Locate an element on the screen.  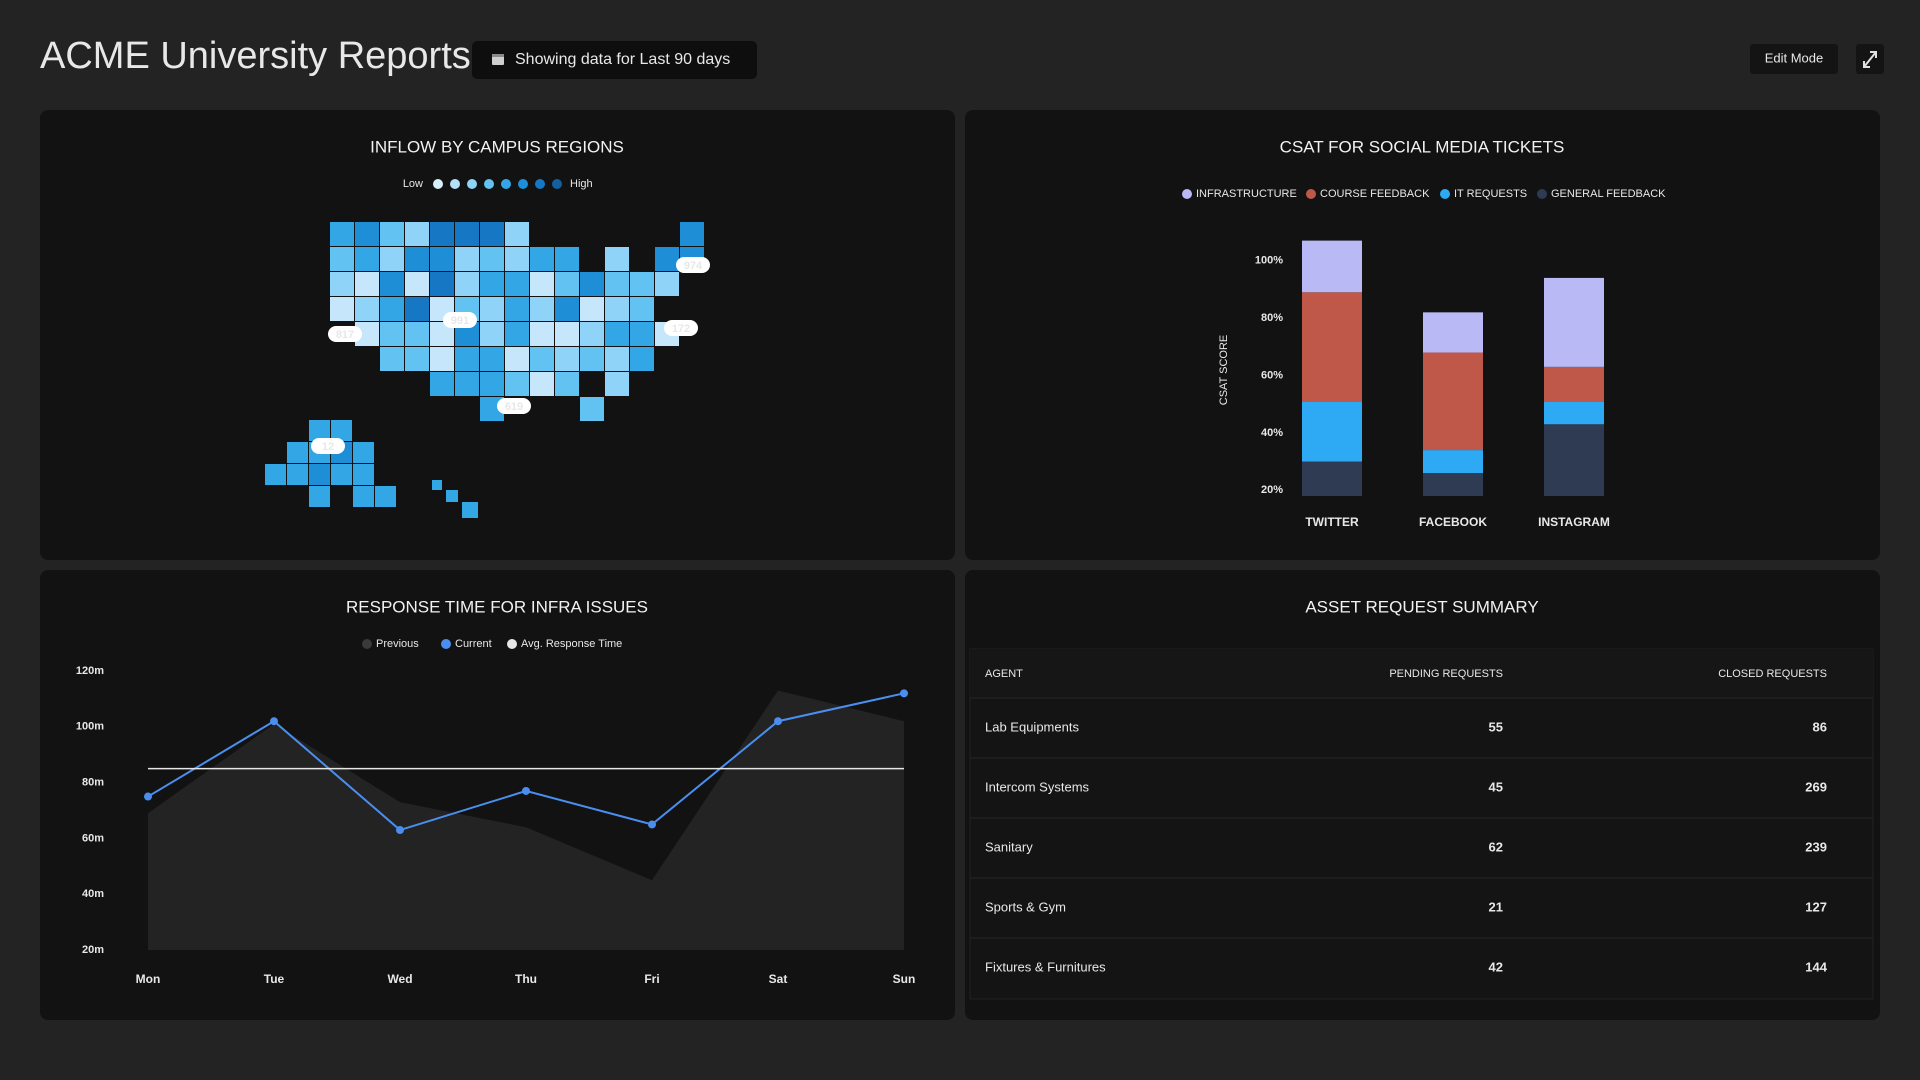
y-tick-label: 80m is located at coordinates (93, 783).